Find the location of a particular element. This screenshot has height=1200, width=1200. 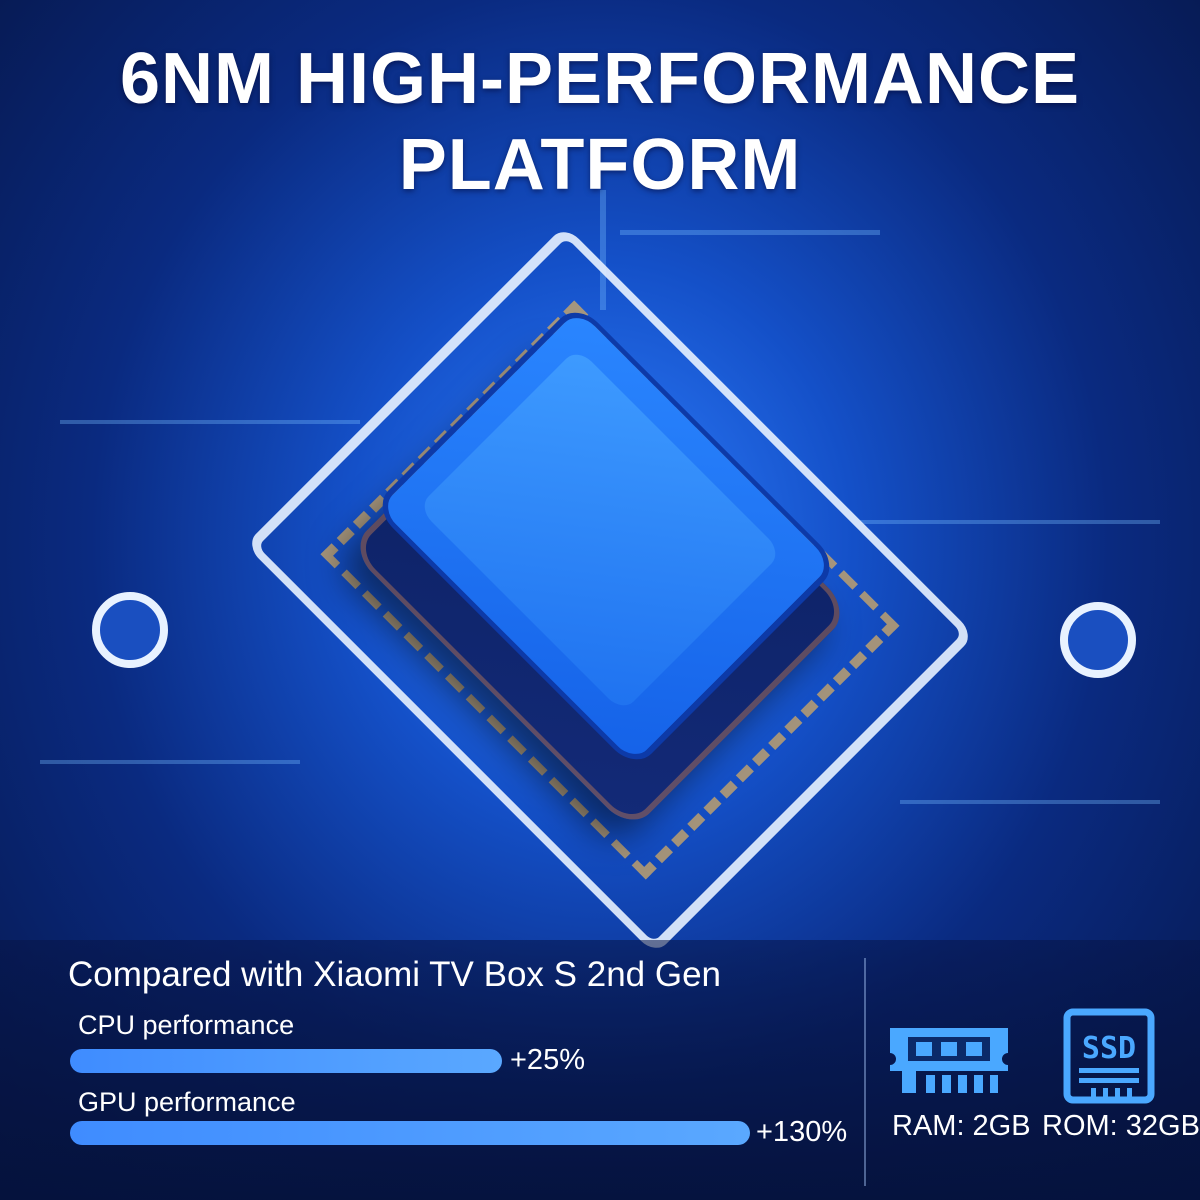

ram-icon is located at coordinates (949, 1060).